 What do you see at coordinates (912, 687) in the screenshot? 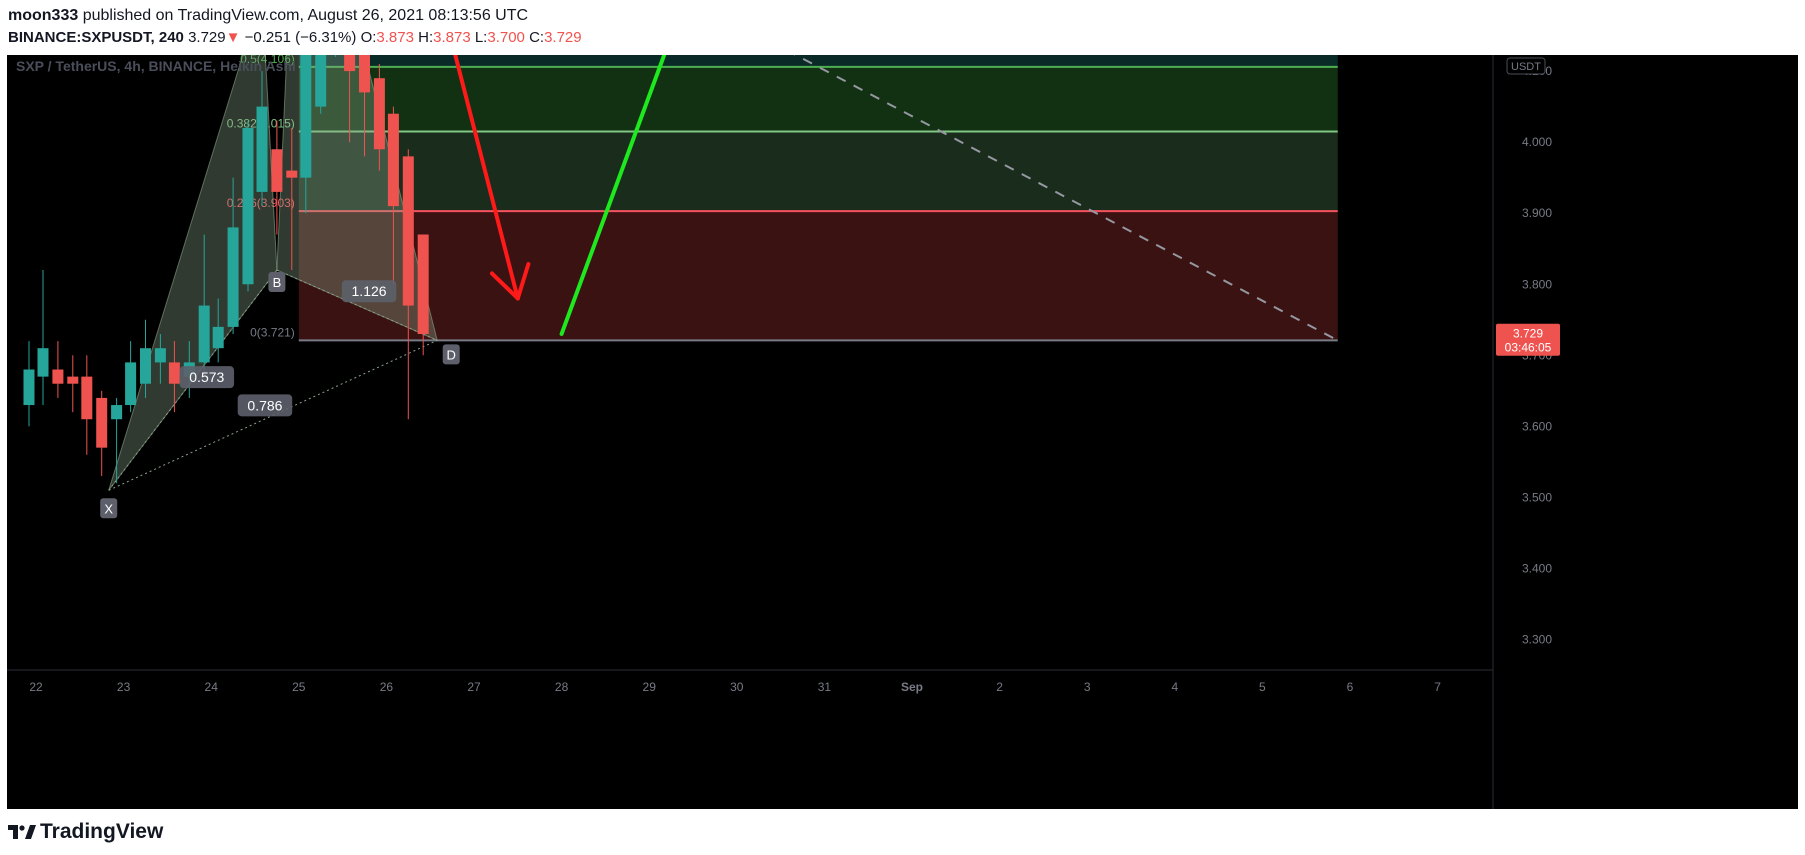
I see `x-tick-Sep: Sep` at bounding box center [912, 687].